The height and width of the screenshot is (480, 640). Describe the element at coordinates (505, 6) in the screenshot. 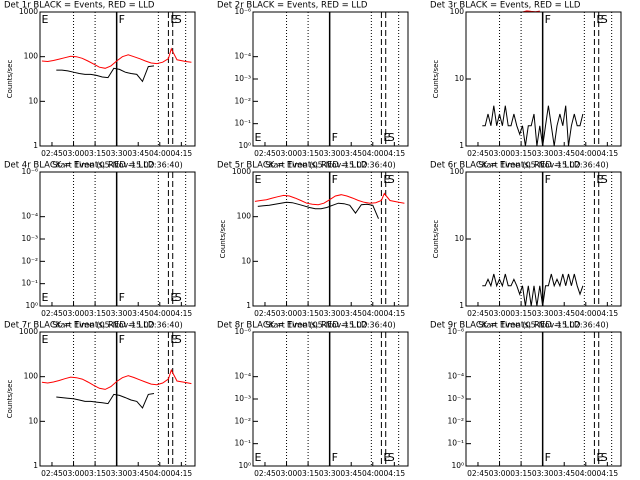

I see `panel-title: Det 3r BLACK = Events, RED = LLD` at that location.